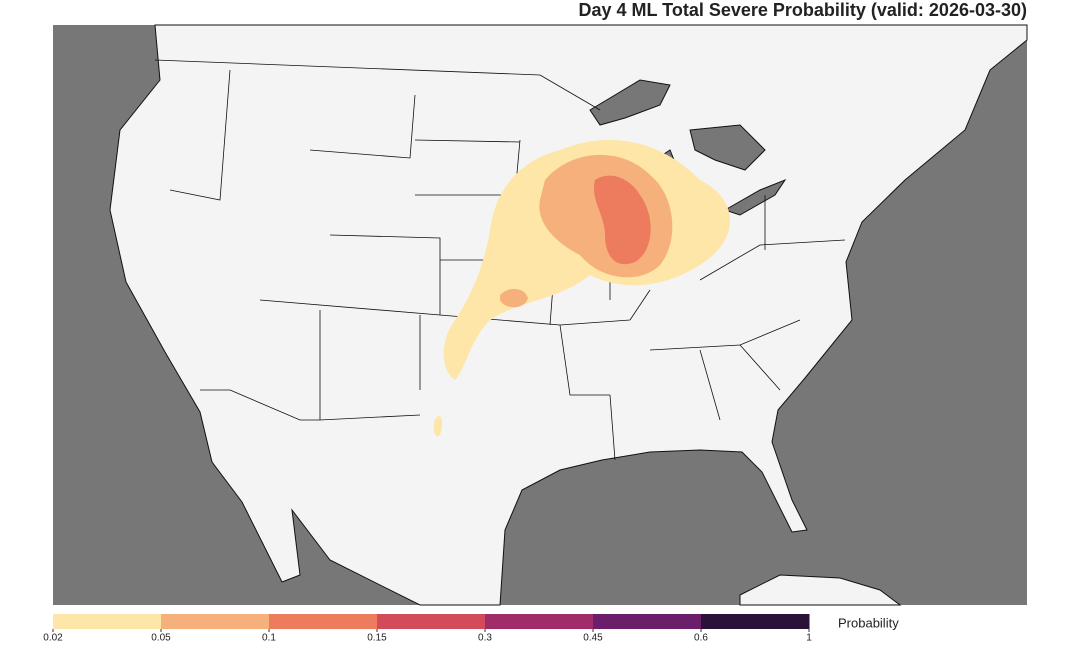 The width and height of the screenshot is (1080, 647). Describe the element at coordinates (581, 288) in the screenshot. I see `probability-field` at that location.